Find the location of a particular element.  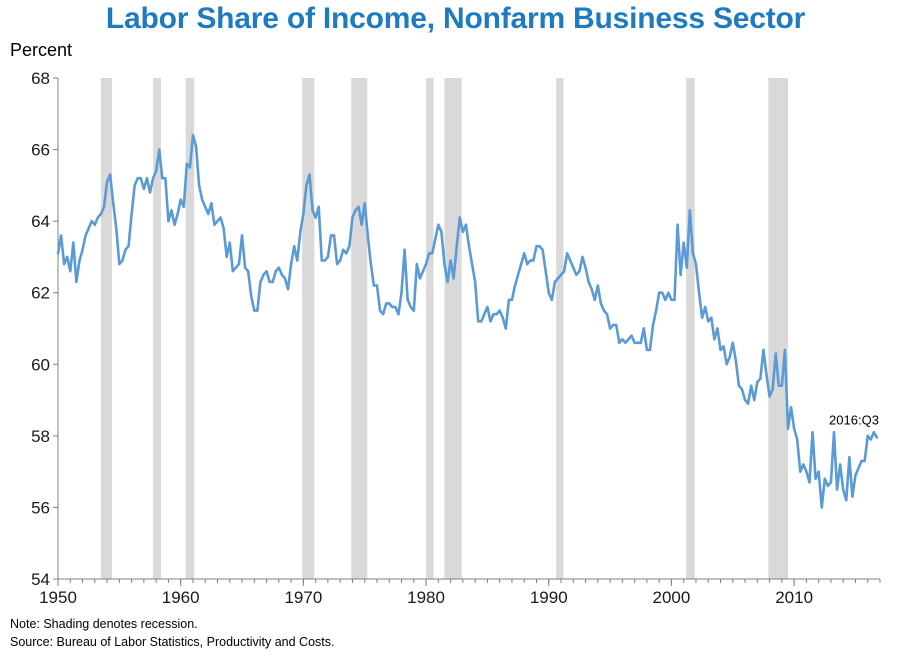

data-point-1998 is located at coordinates (647, 350).